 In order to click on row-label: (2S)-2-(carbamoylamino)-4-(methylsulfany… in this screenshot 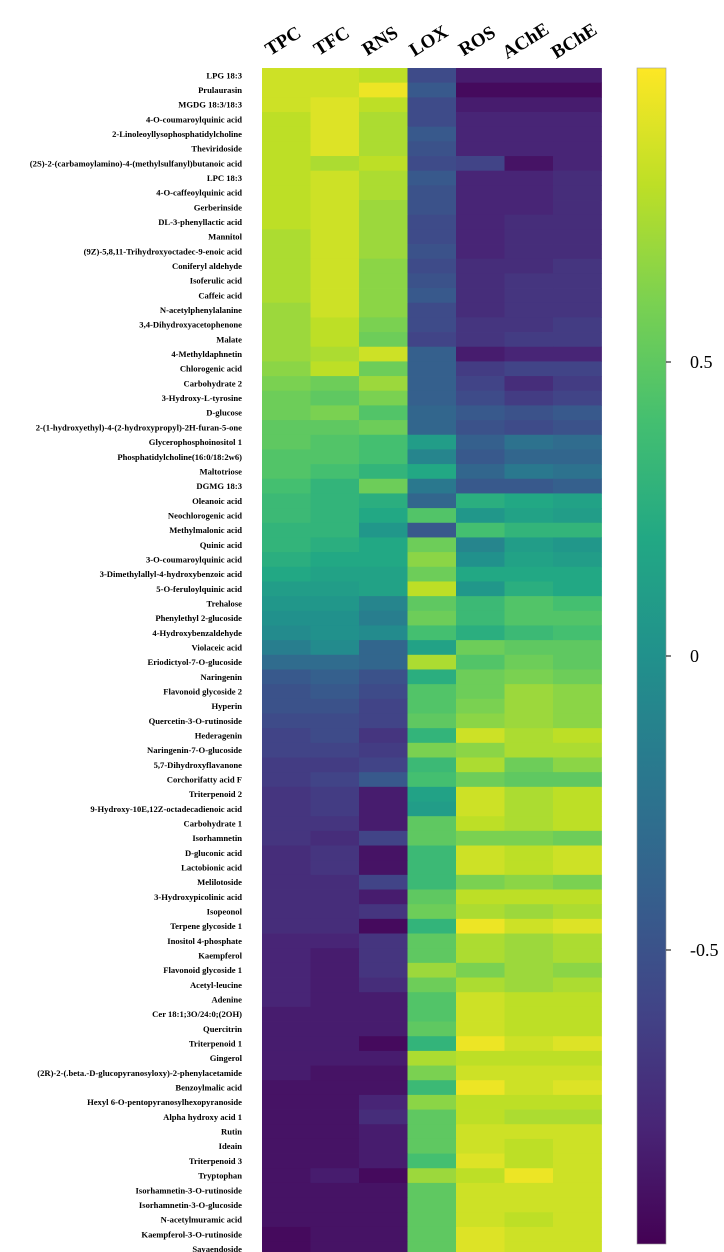, I will do `click(136, 163)`.